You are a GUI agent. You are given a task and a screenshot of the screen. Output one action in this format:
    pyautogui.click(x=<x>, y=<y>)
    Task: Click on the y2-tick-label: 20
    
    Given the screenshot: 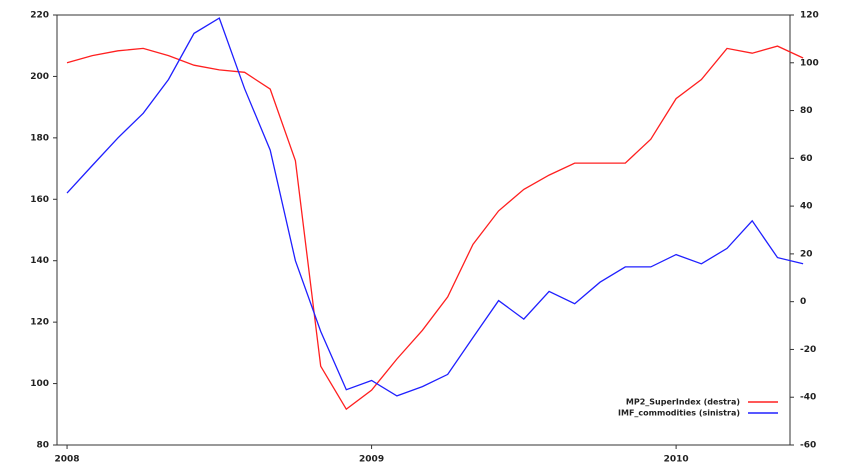 What is the action you would take?
    pyautogui.click(x=806, y=254)
    